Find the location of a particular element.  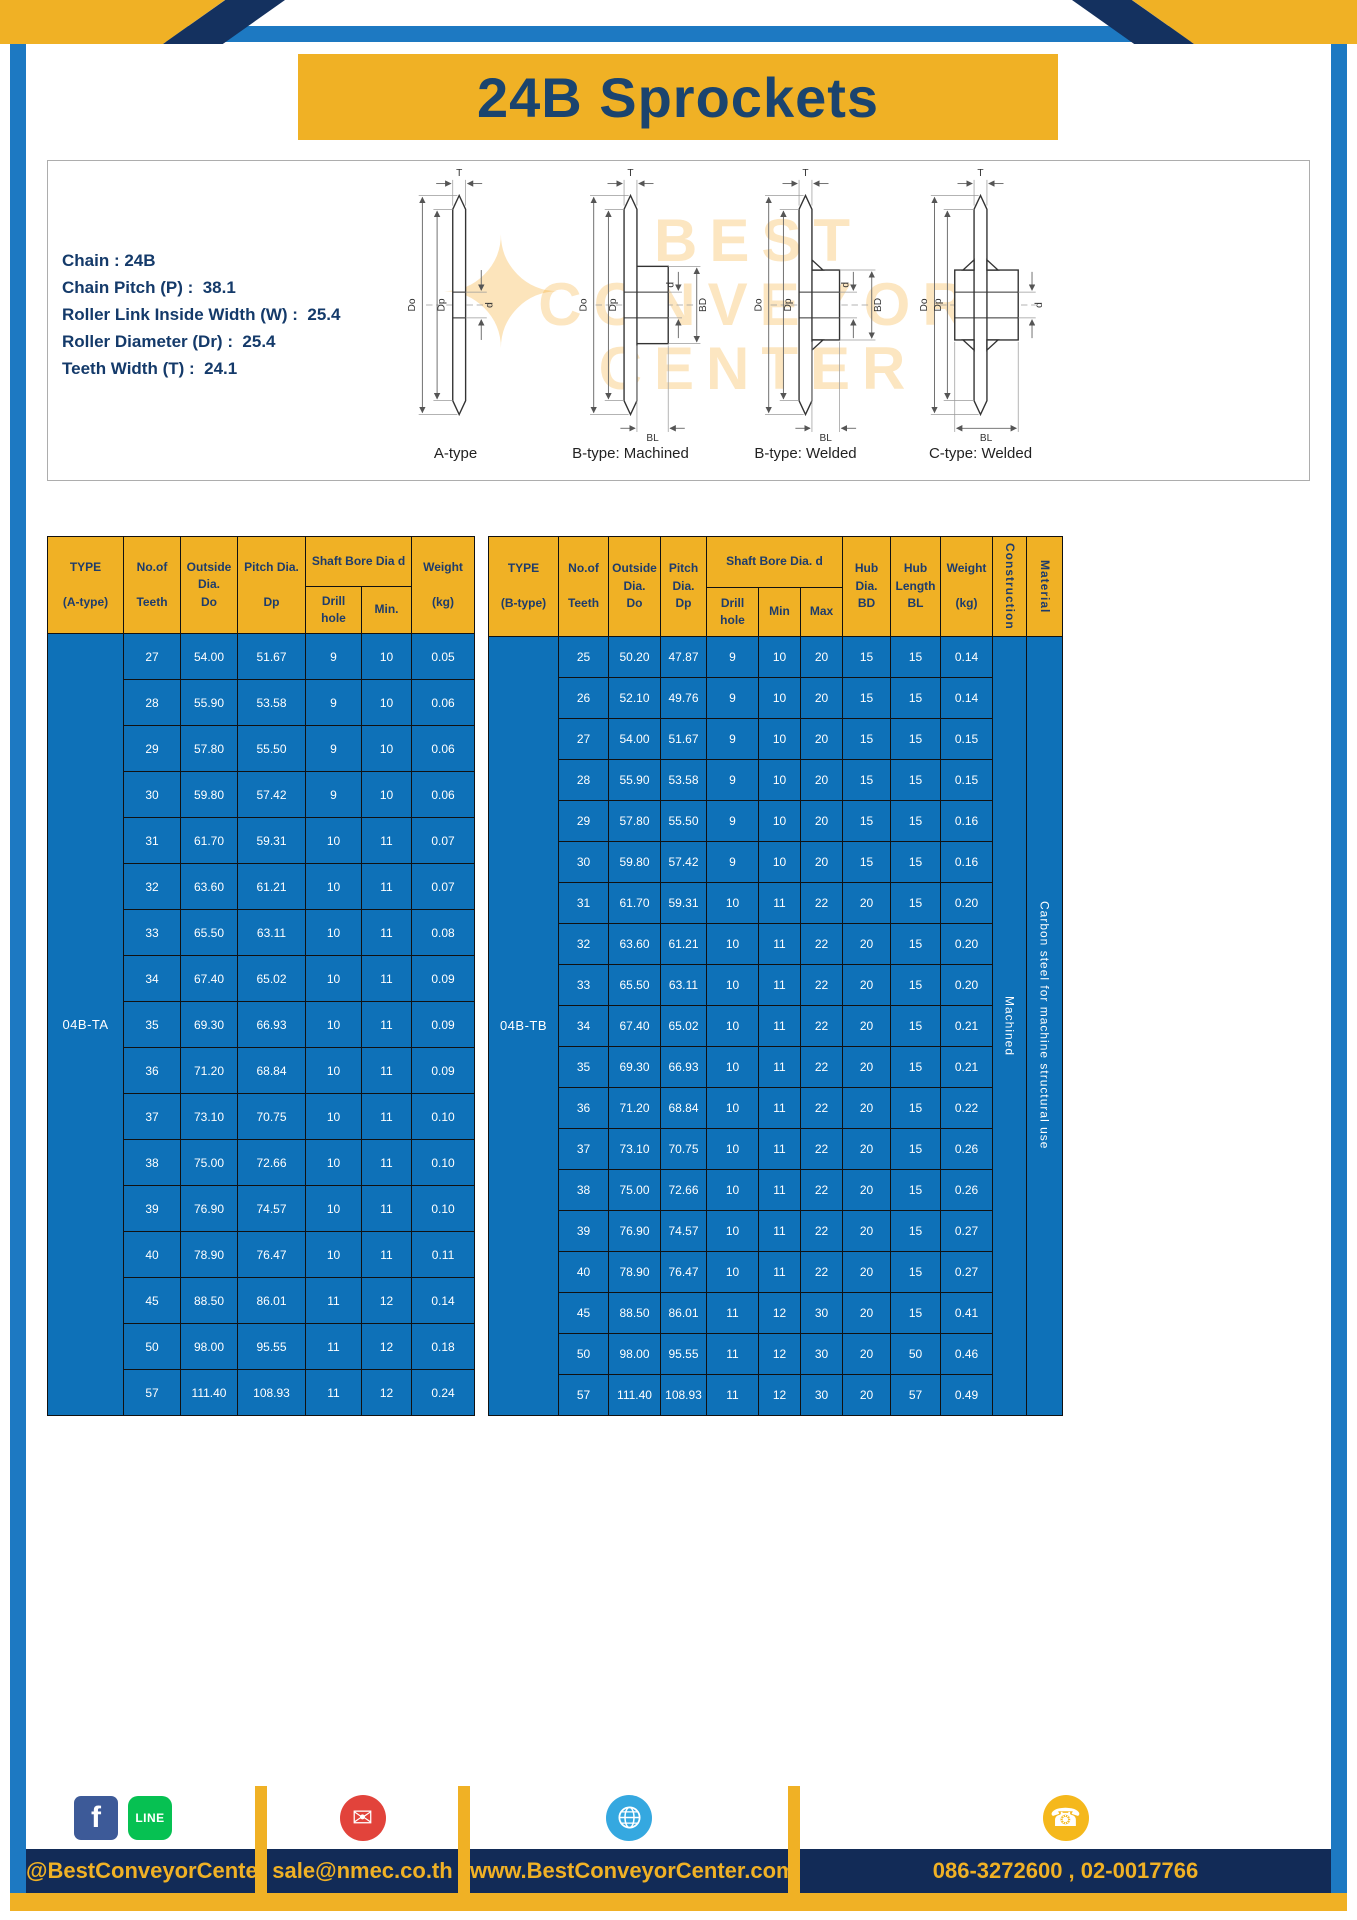

globe-glyph is located at coordinates (629, 1817).